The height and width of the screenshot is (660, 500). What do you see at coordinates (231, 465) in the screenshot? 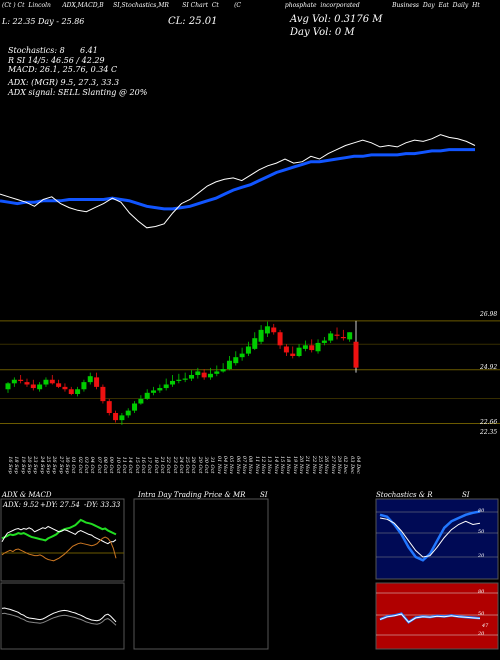
I see `date-tick-label: 05 Nov` at bounding box center [231, 465].